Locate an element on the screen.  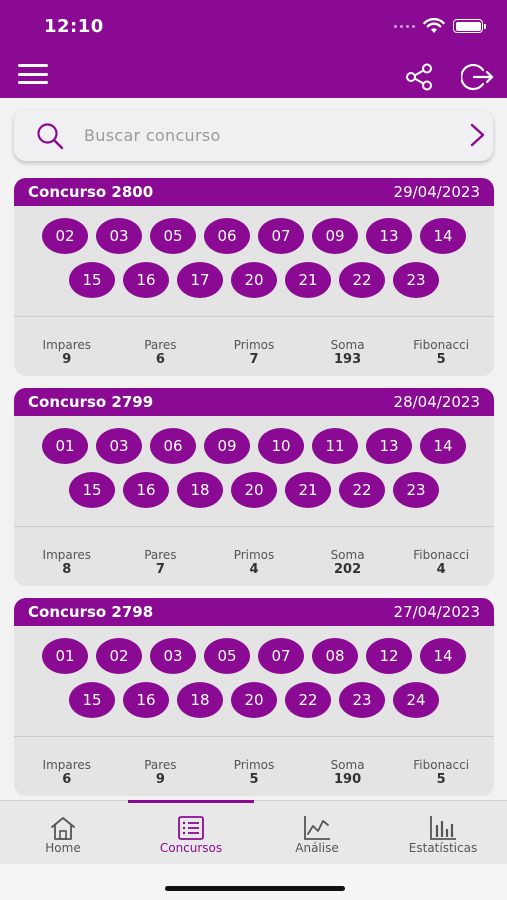
draw-card-header: Concurso 2800 29/04/2023 is located at coordinates (254, 192).